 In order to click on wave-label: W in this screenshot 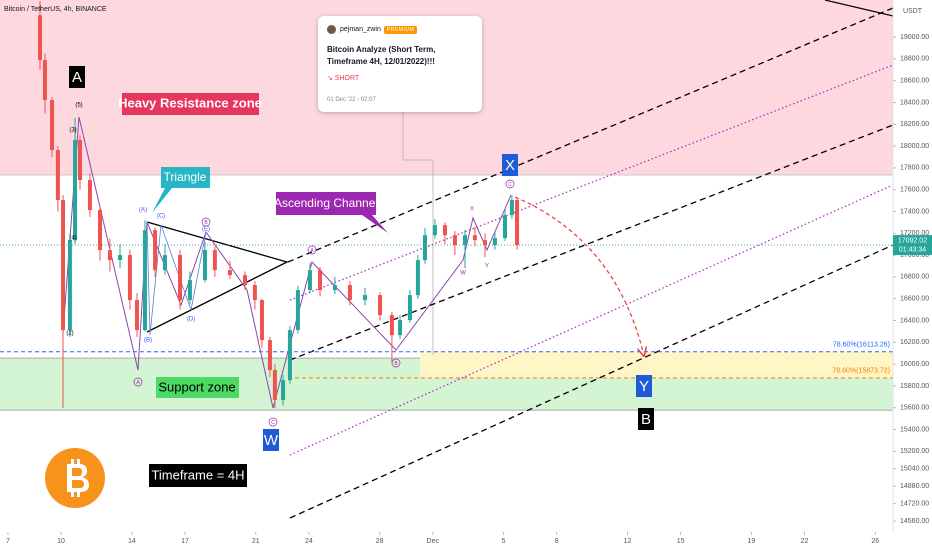, I will do `click(271, 440)`.